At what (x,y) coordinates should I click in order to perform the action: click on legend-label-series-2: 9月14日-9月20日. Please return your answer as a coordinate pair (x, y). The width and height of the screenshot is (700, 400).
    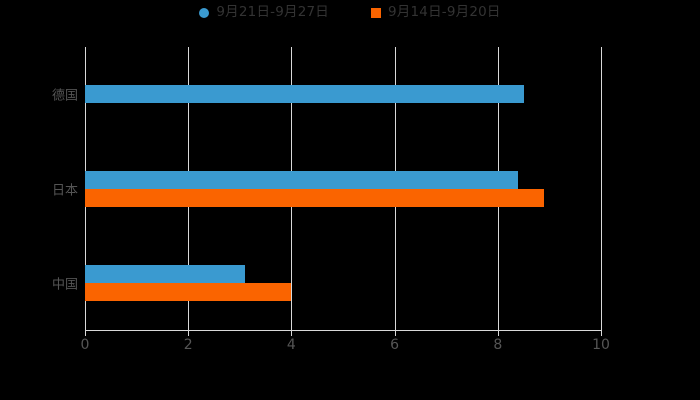
    Looking at the image, I should click on (444, 12).